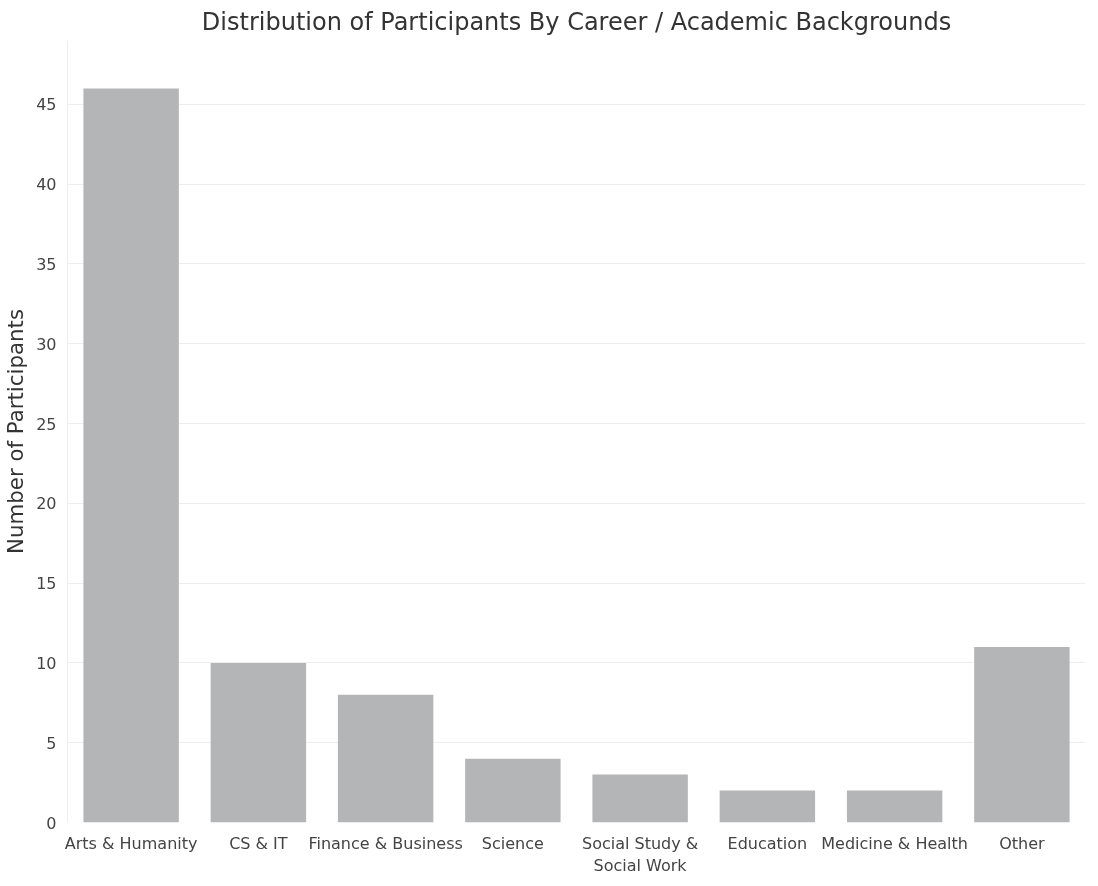 This screenshot has height=886, width=1098. Describe the element at coordinates (131, 843) in the screenshot. I see `x-tick-label: Arts & Humanity` at that location.